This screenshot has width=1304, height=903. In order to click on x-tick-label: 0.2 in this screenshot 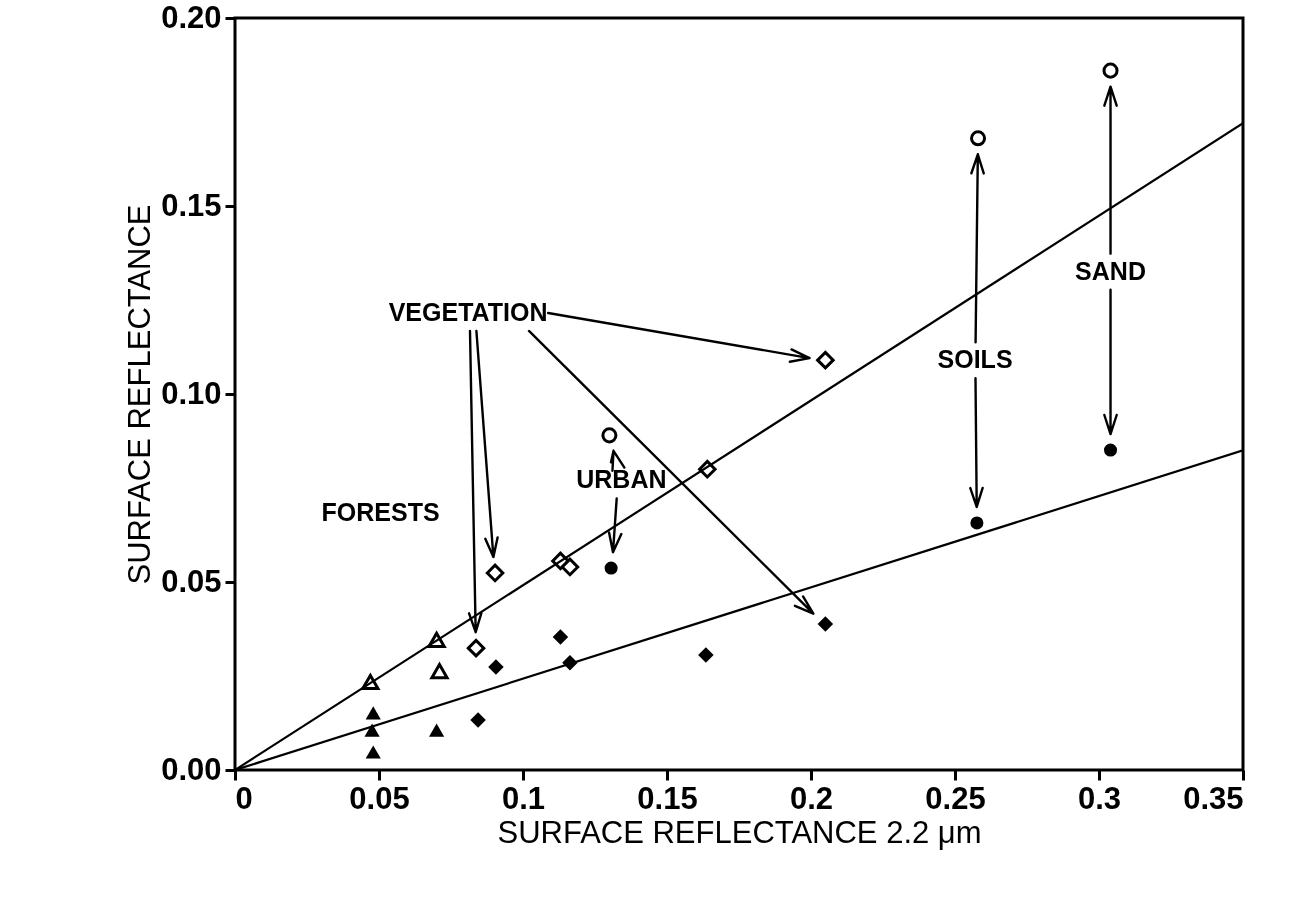, I will do `click(811, 798)`.